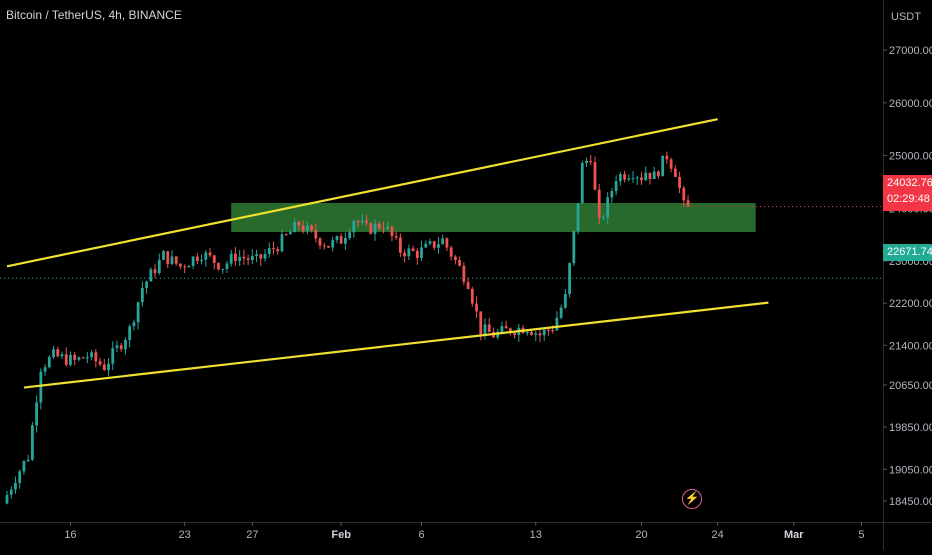 This screenshot has width=932, height=555. Describe the element at coordinates (641, 535) in the screenshot. I see `time-tick-label: 20` at that location.